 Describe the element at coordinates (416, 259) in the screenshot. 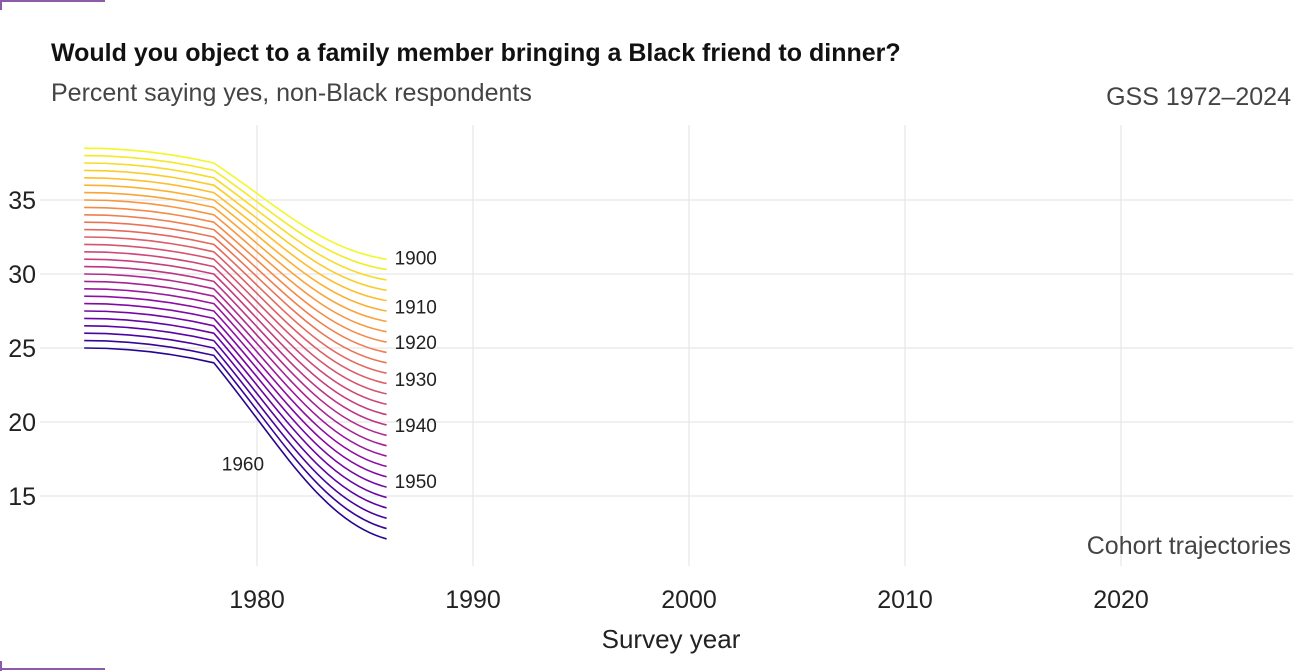

I see `cohort-label-1900: 1900` at that location.